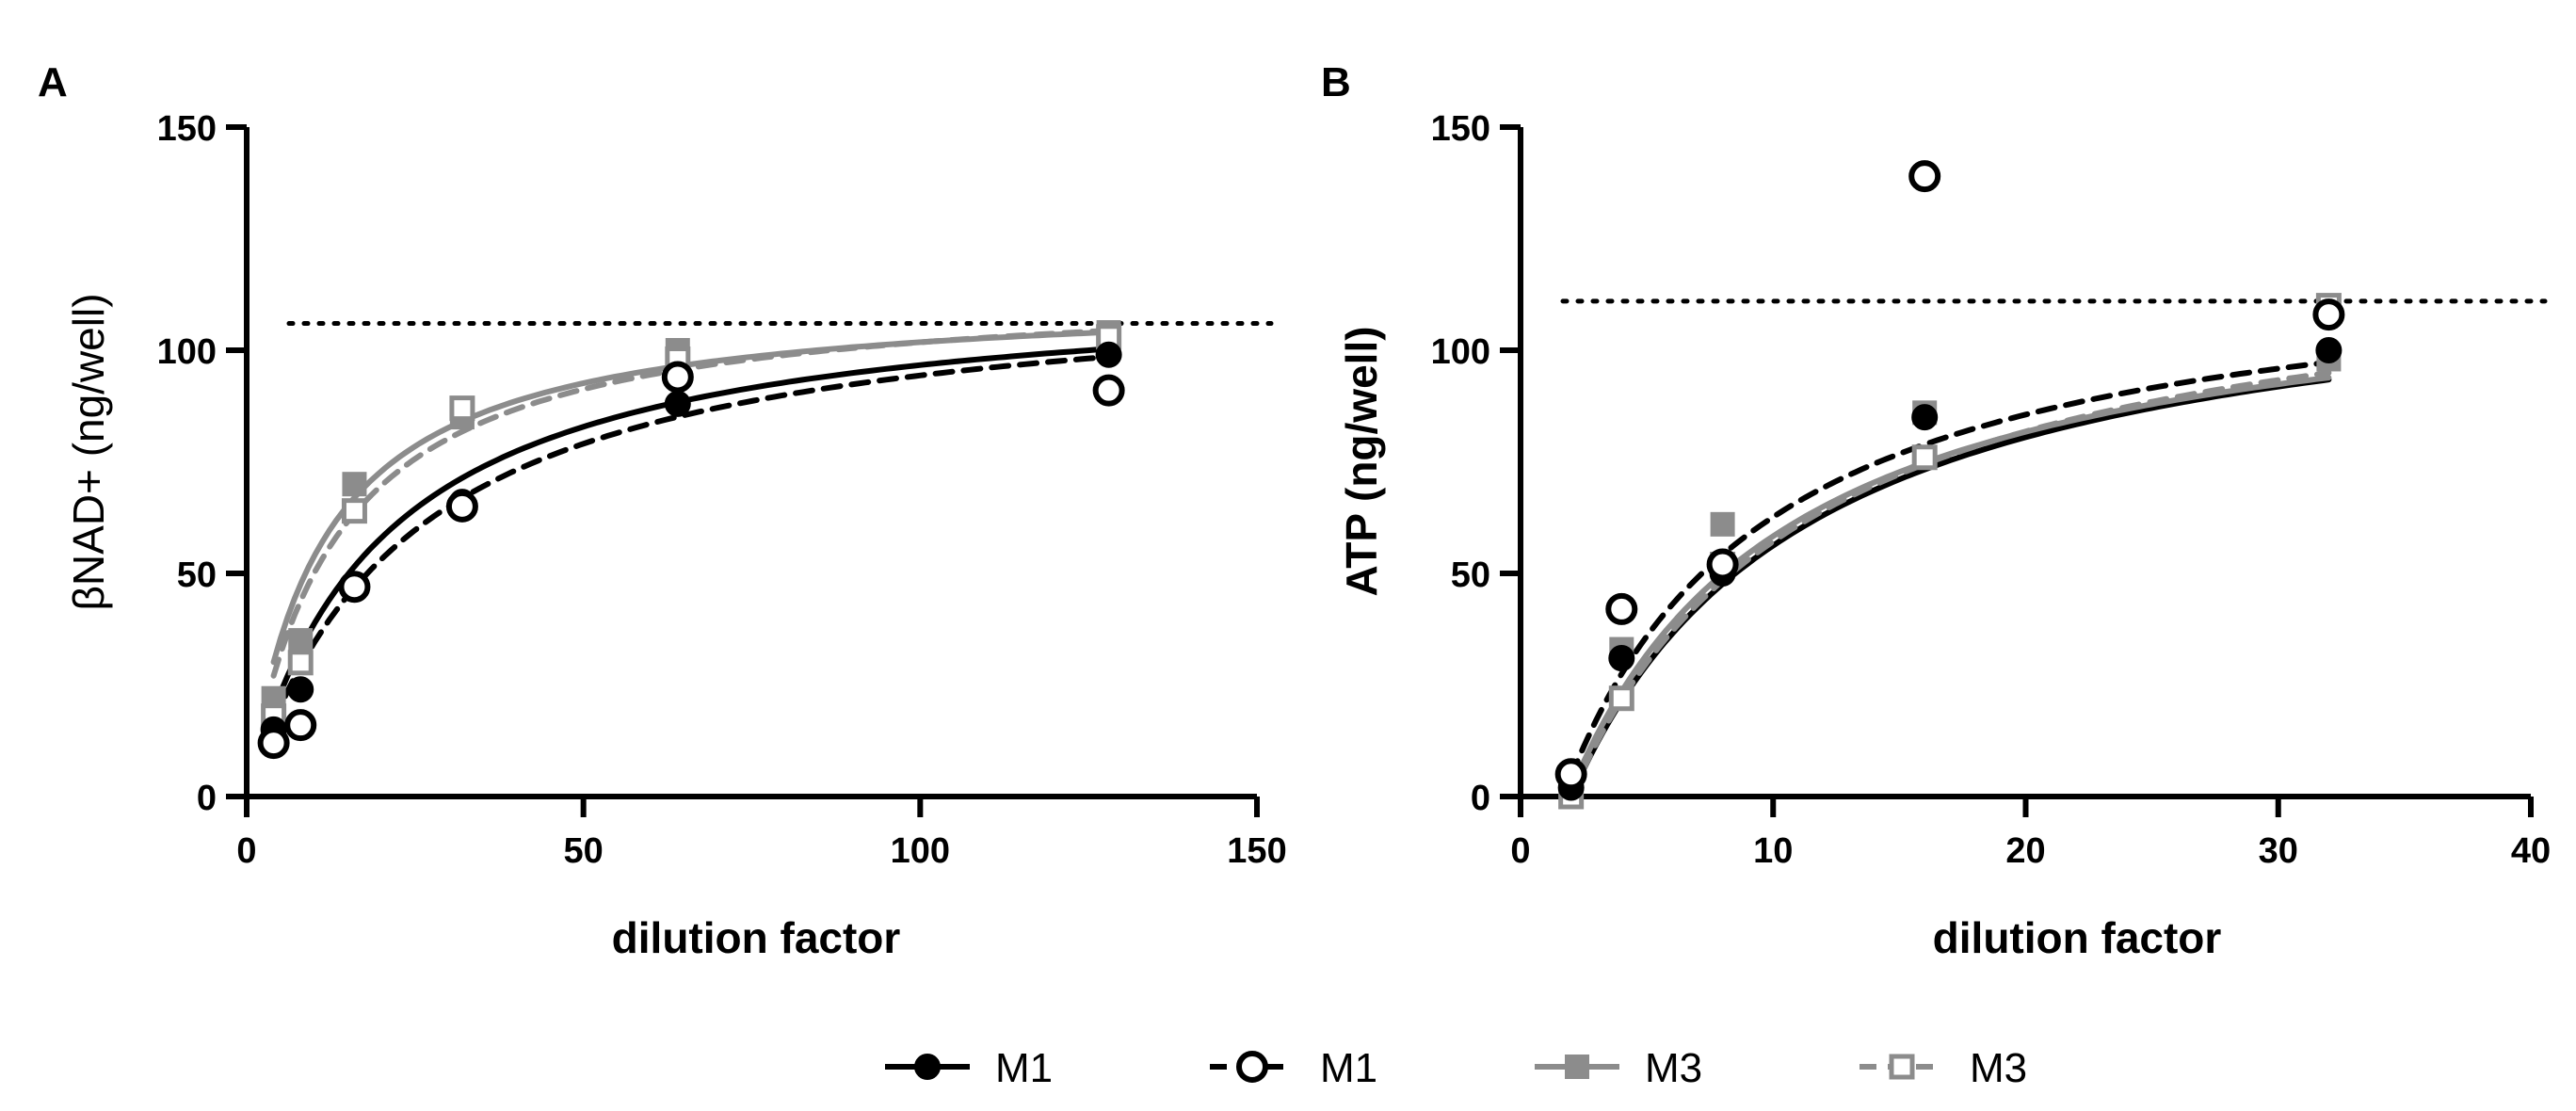 This screenshot has height=1111, width=2576. Describe the element at coordinates (927, 1067) in the screenshot. I see `legend-marker-filled-circle` at that location.